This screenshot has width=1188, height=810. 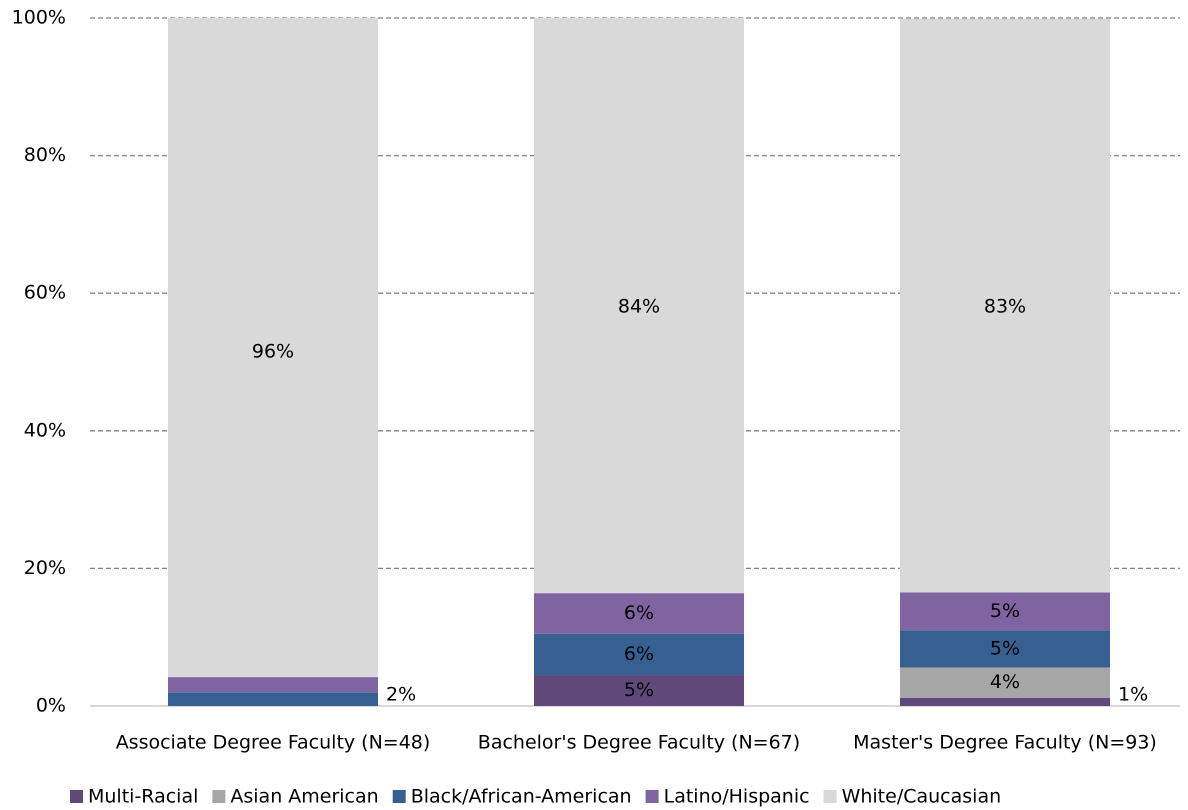 What do you see at coordinates (39, 18) in the screenshot?
I see `y-tick-label: 100%` at bounding box center [39, 18].